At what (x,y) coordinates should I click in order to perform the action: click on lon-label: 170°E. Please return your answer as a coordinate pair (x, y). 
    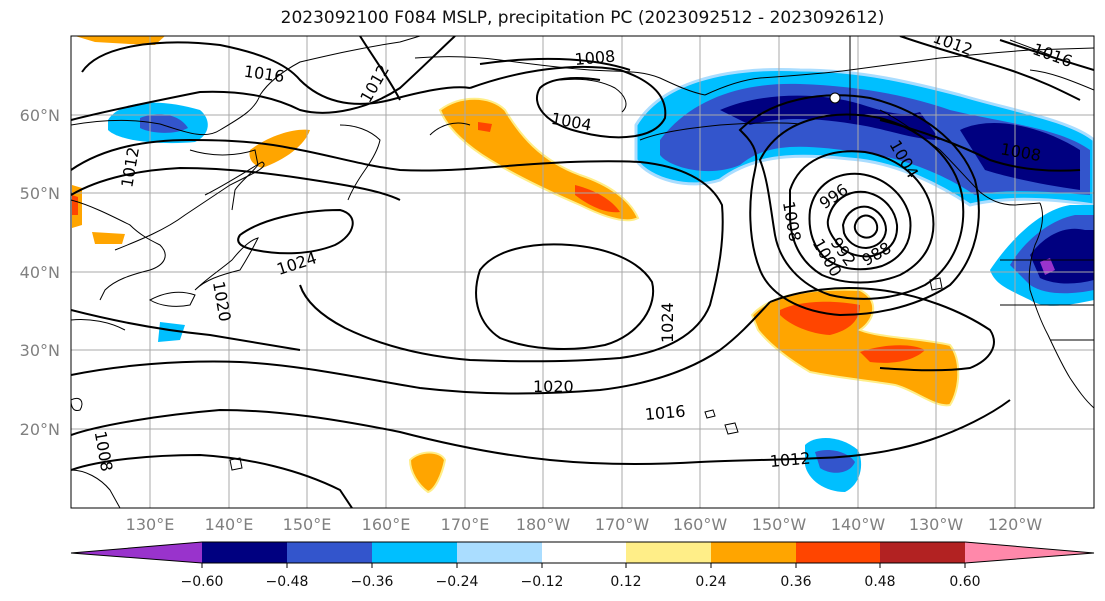
    Looking at the image, I should click on (465, 524).